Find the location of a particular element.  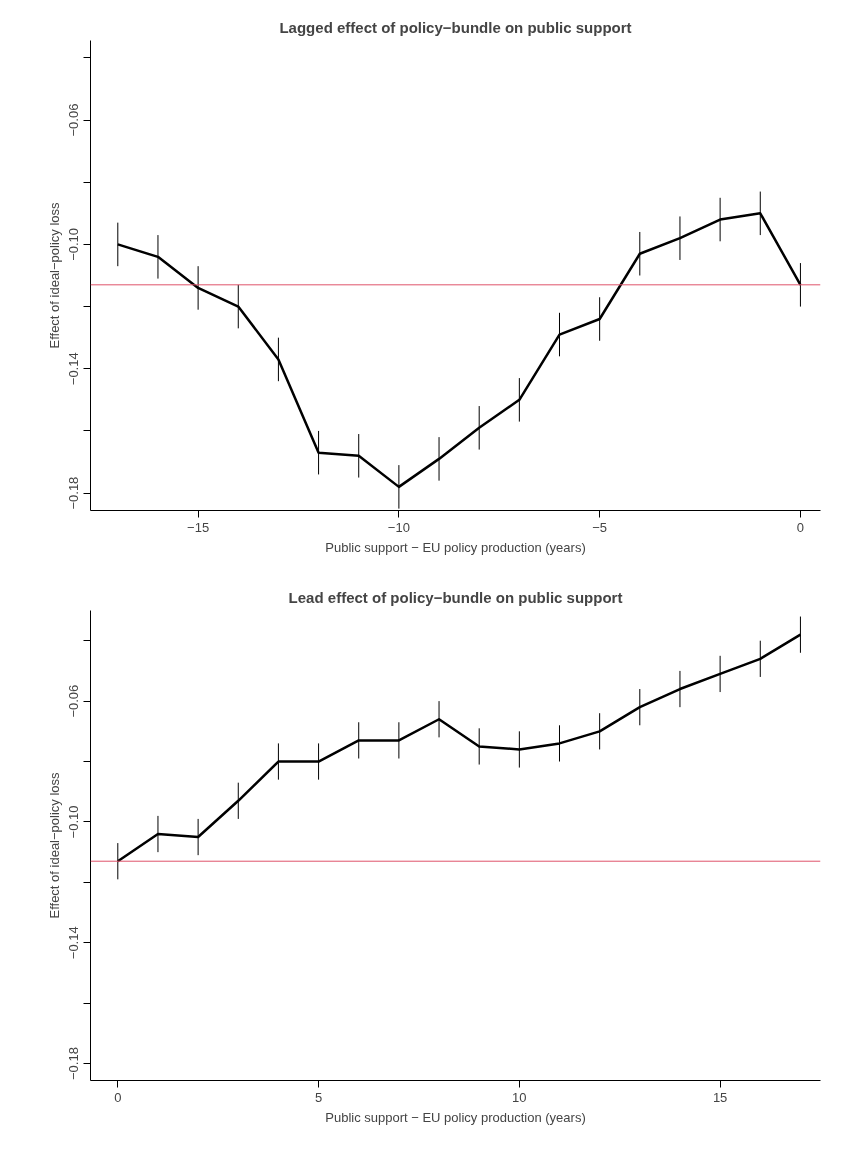

x-tick-label: −15 is located at coordinates (198, 527).